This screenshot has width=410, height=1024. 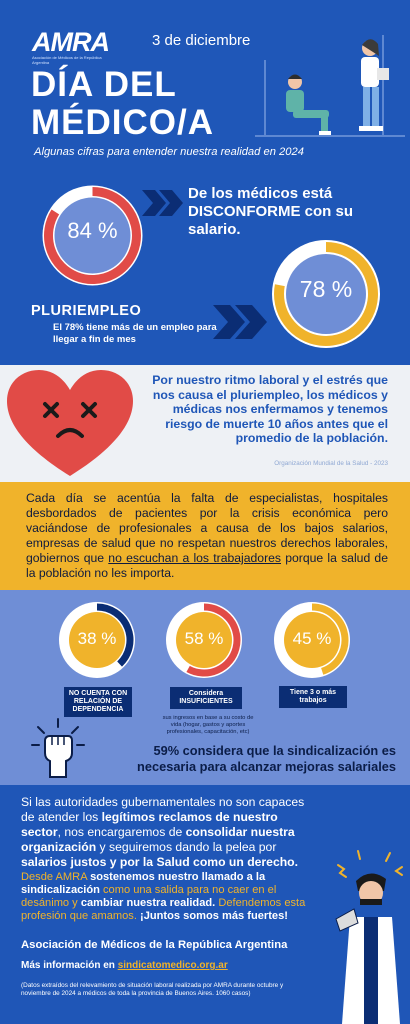 I want to click on salary-ring, so click(x=92, y=235).